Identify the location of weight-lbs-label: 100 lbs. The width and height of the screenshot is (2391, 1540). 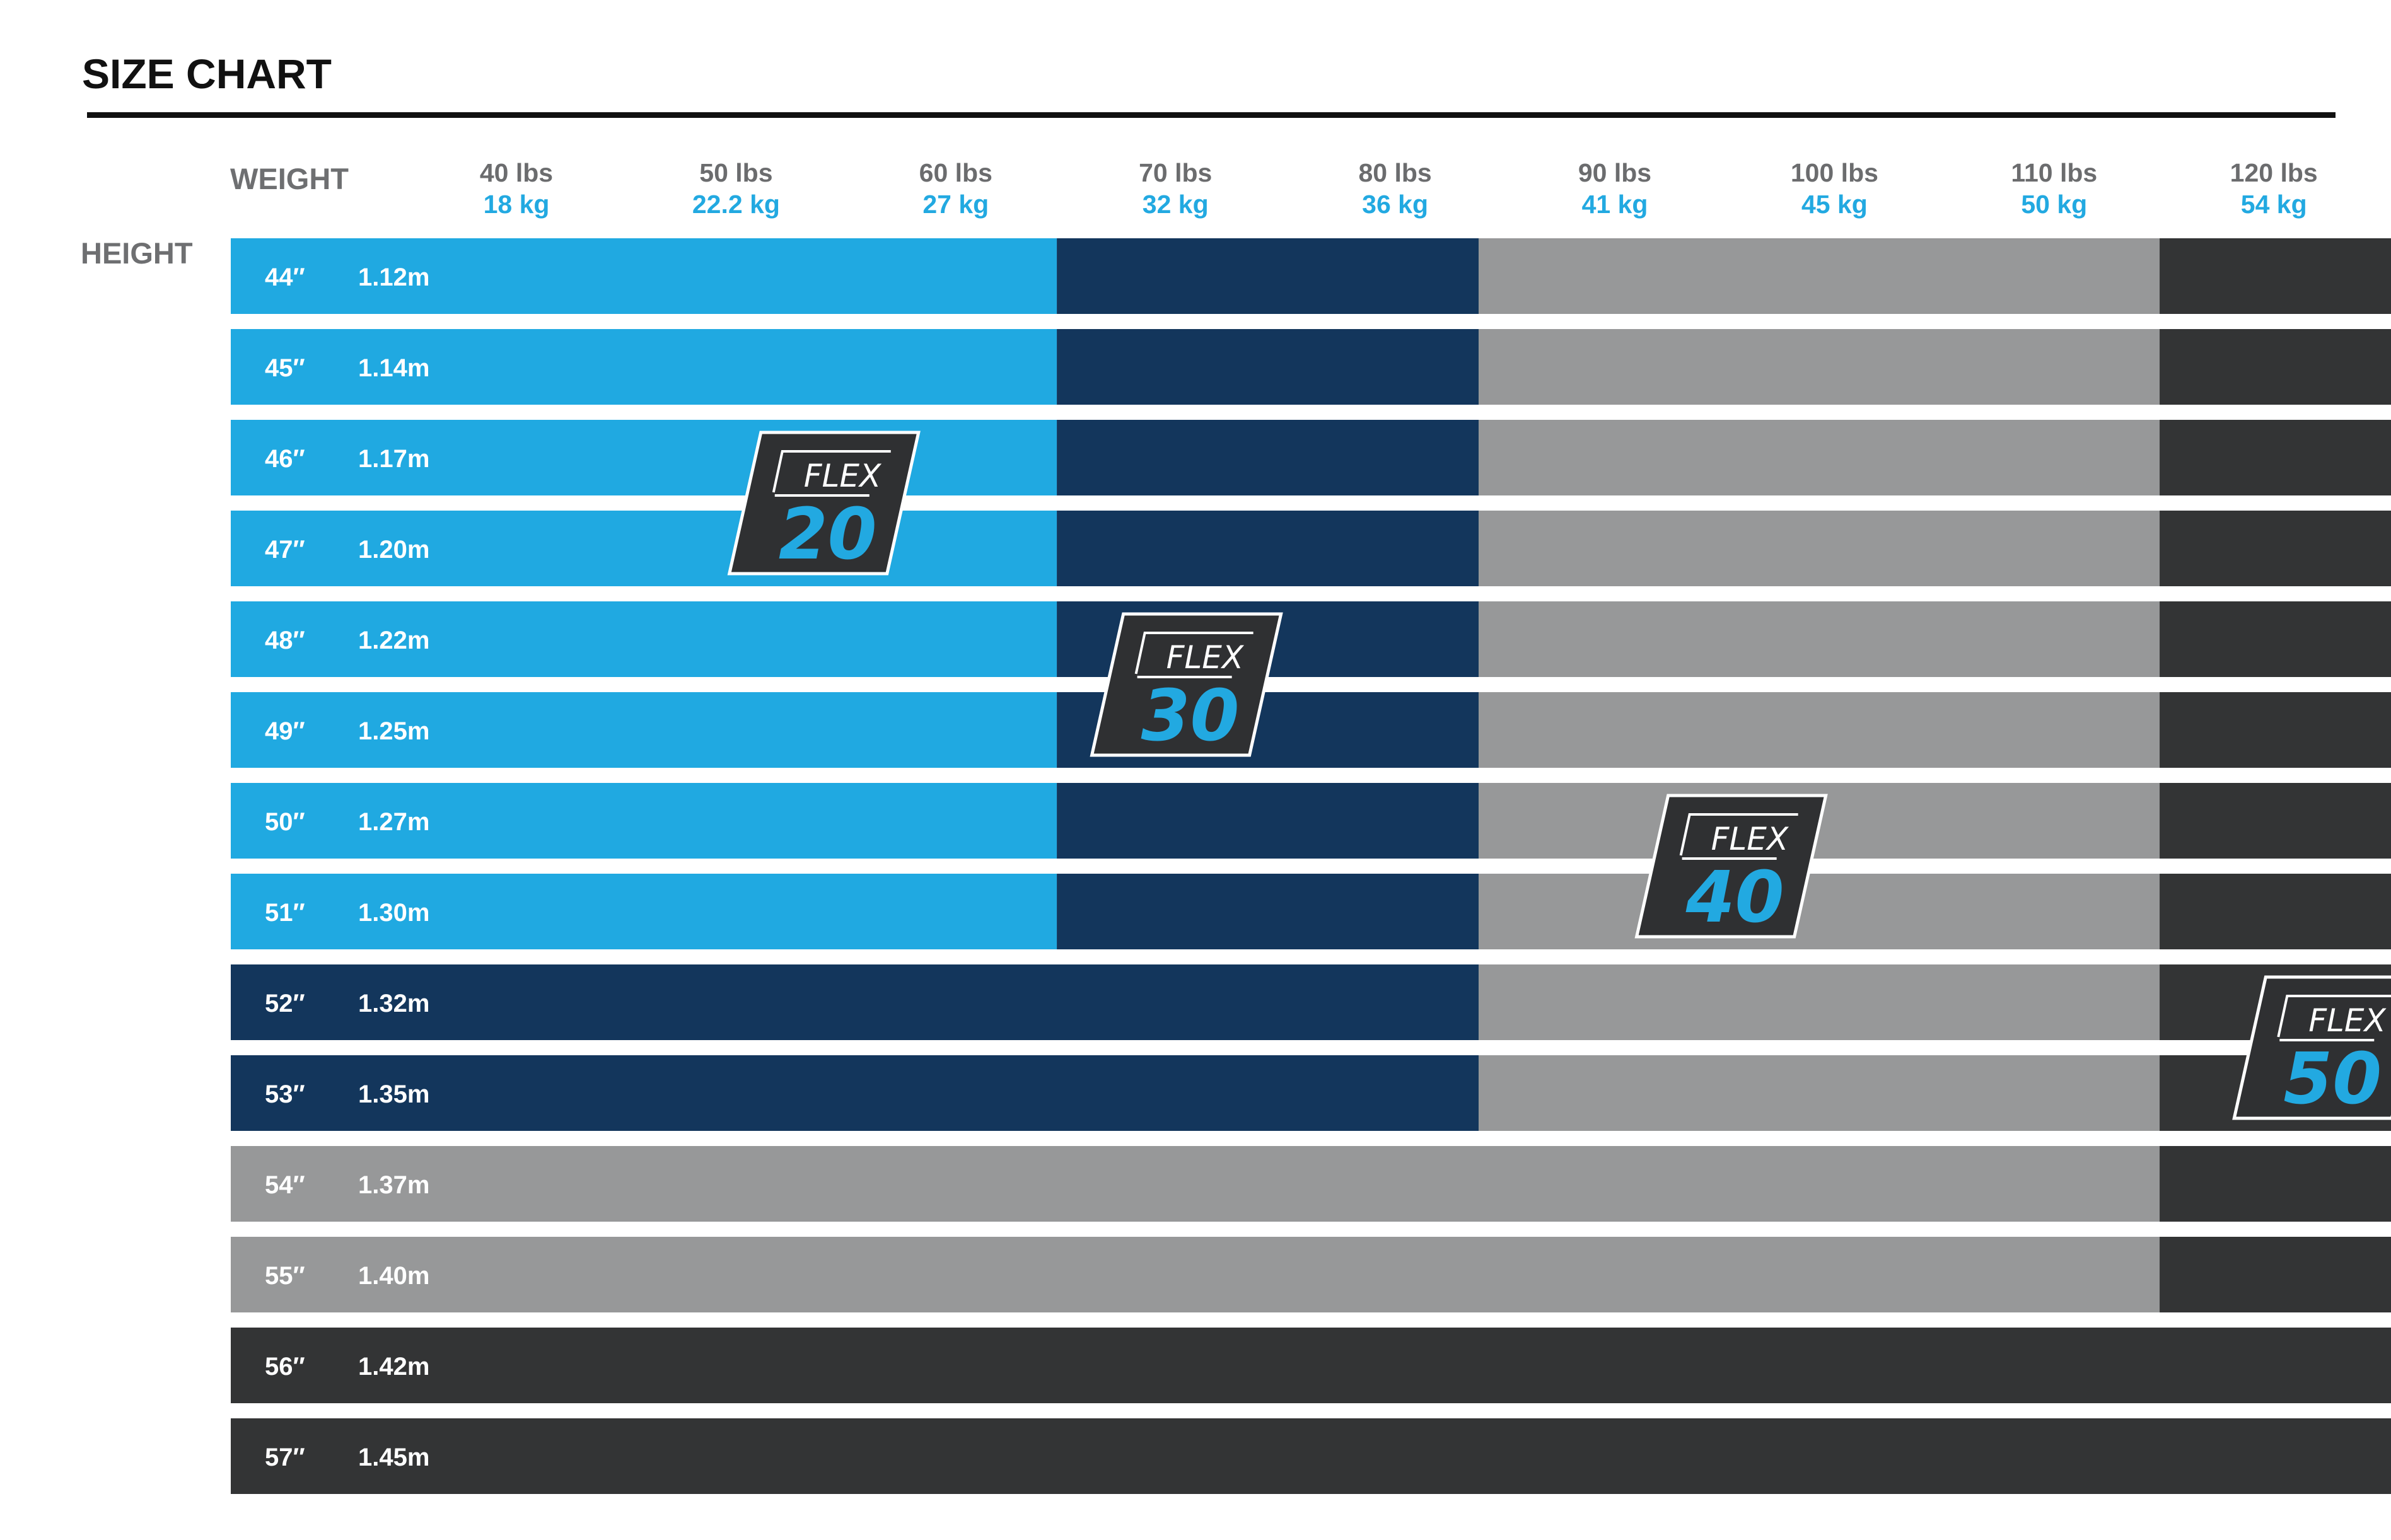
(1835, 172).